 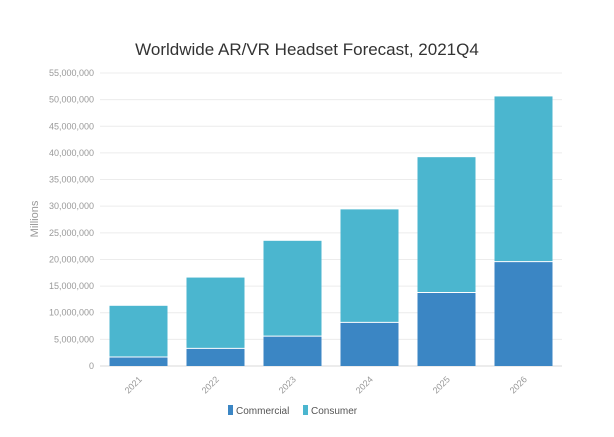 I want to click on x-tick-label: 2022, so click(x=210, y=384).